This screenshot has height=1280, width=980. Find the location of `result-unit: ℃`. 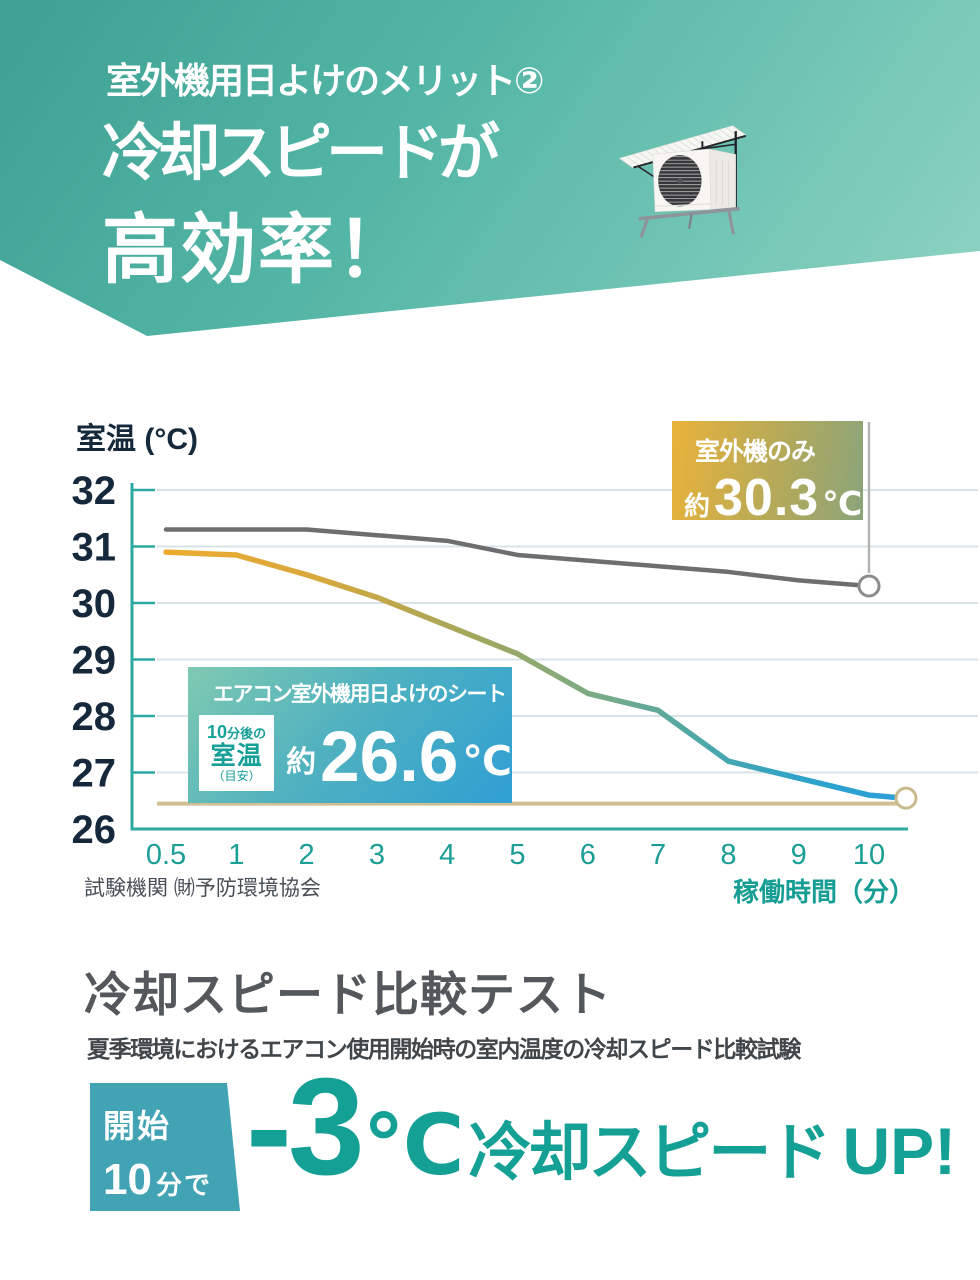

result-unit: ℃ is located at coordinates (413, 1145).